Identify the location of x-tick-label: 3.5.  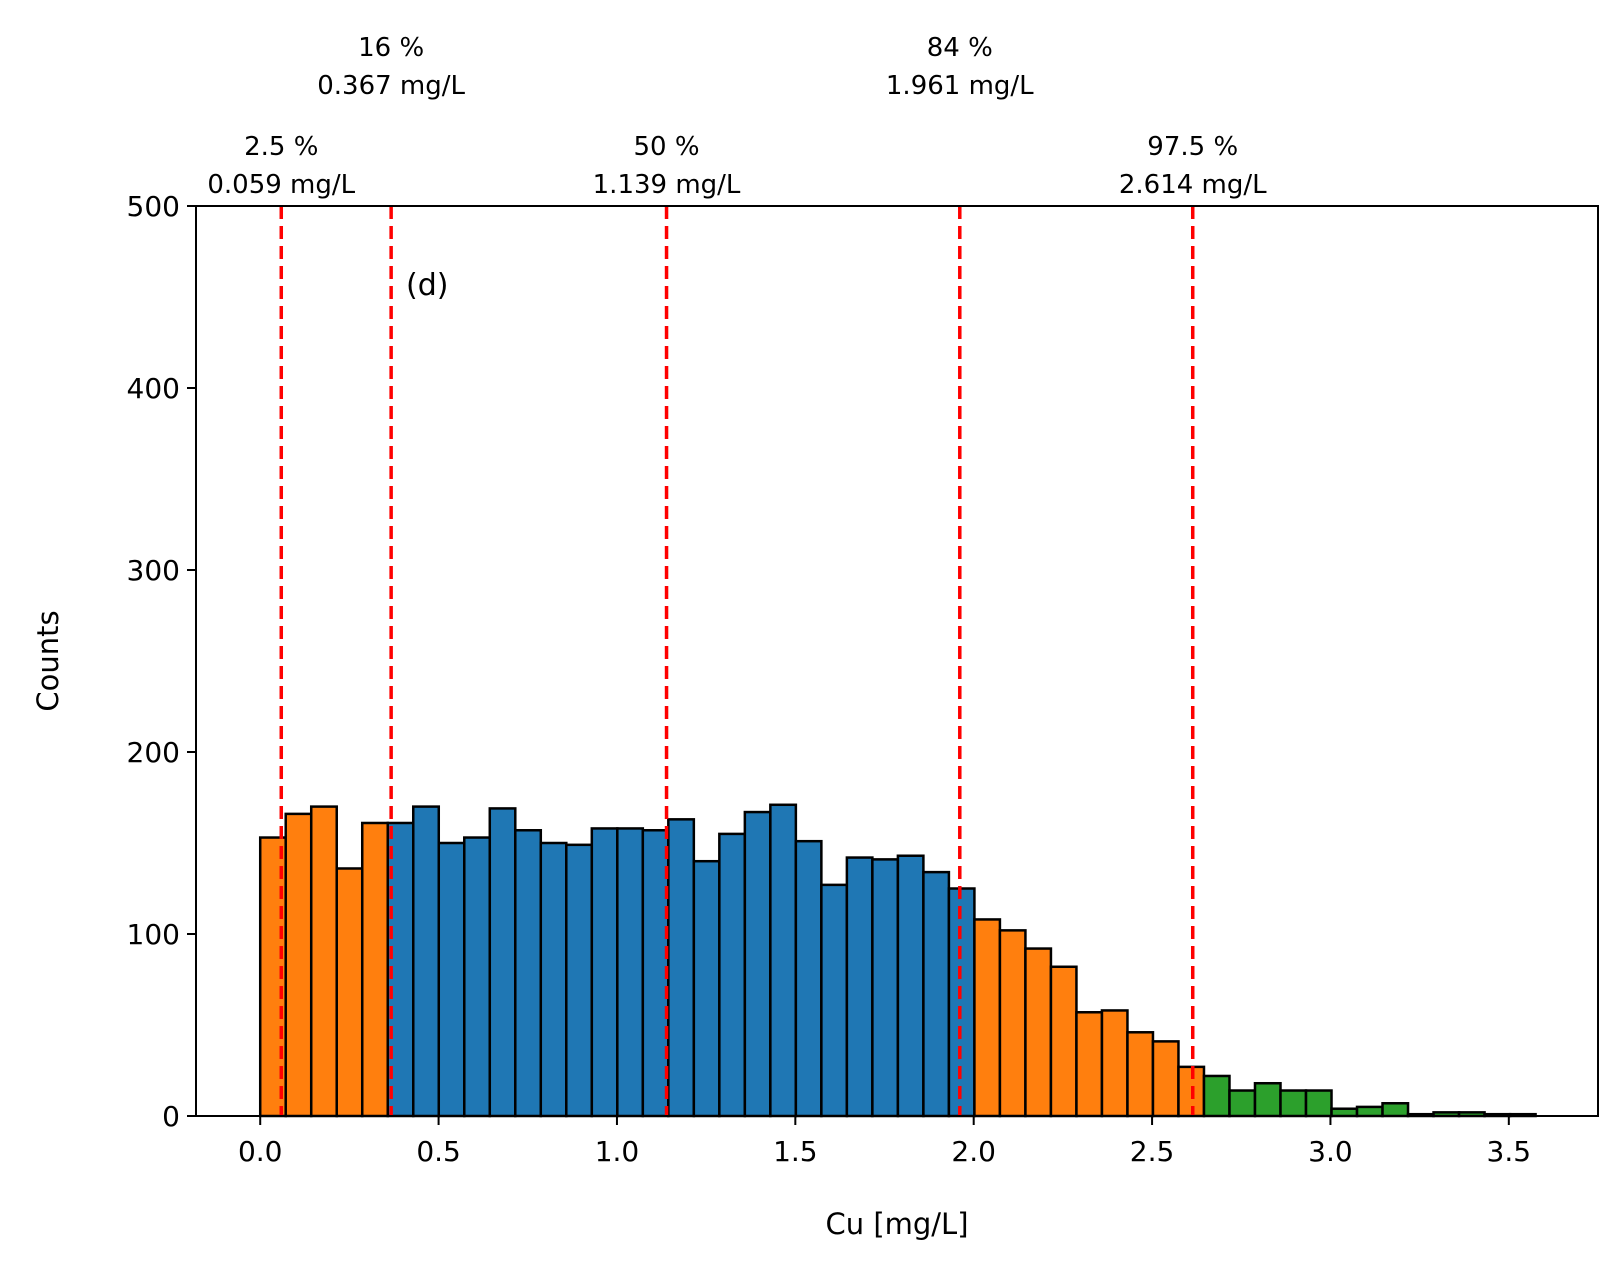
(1509, 1151).